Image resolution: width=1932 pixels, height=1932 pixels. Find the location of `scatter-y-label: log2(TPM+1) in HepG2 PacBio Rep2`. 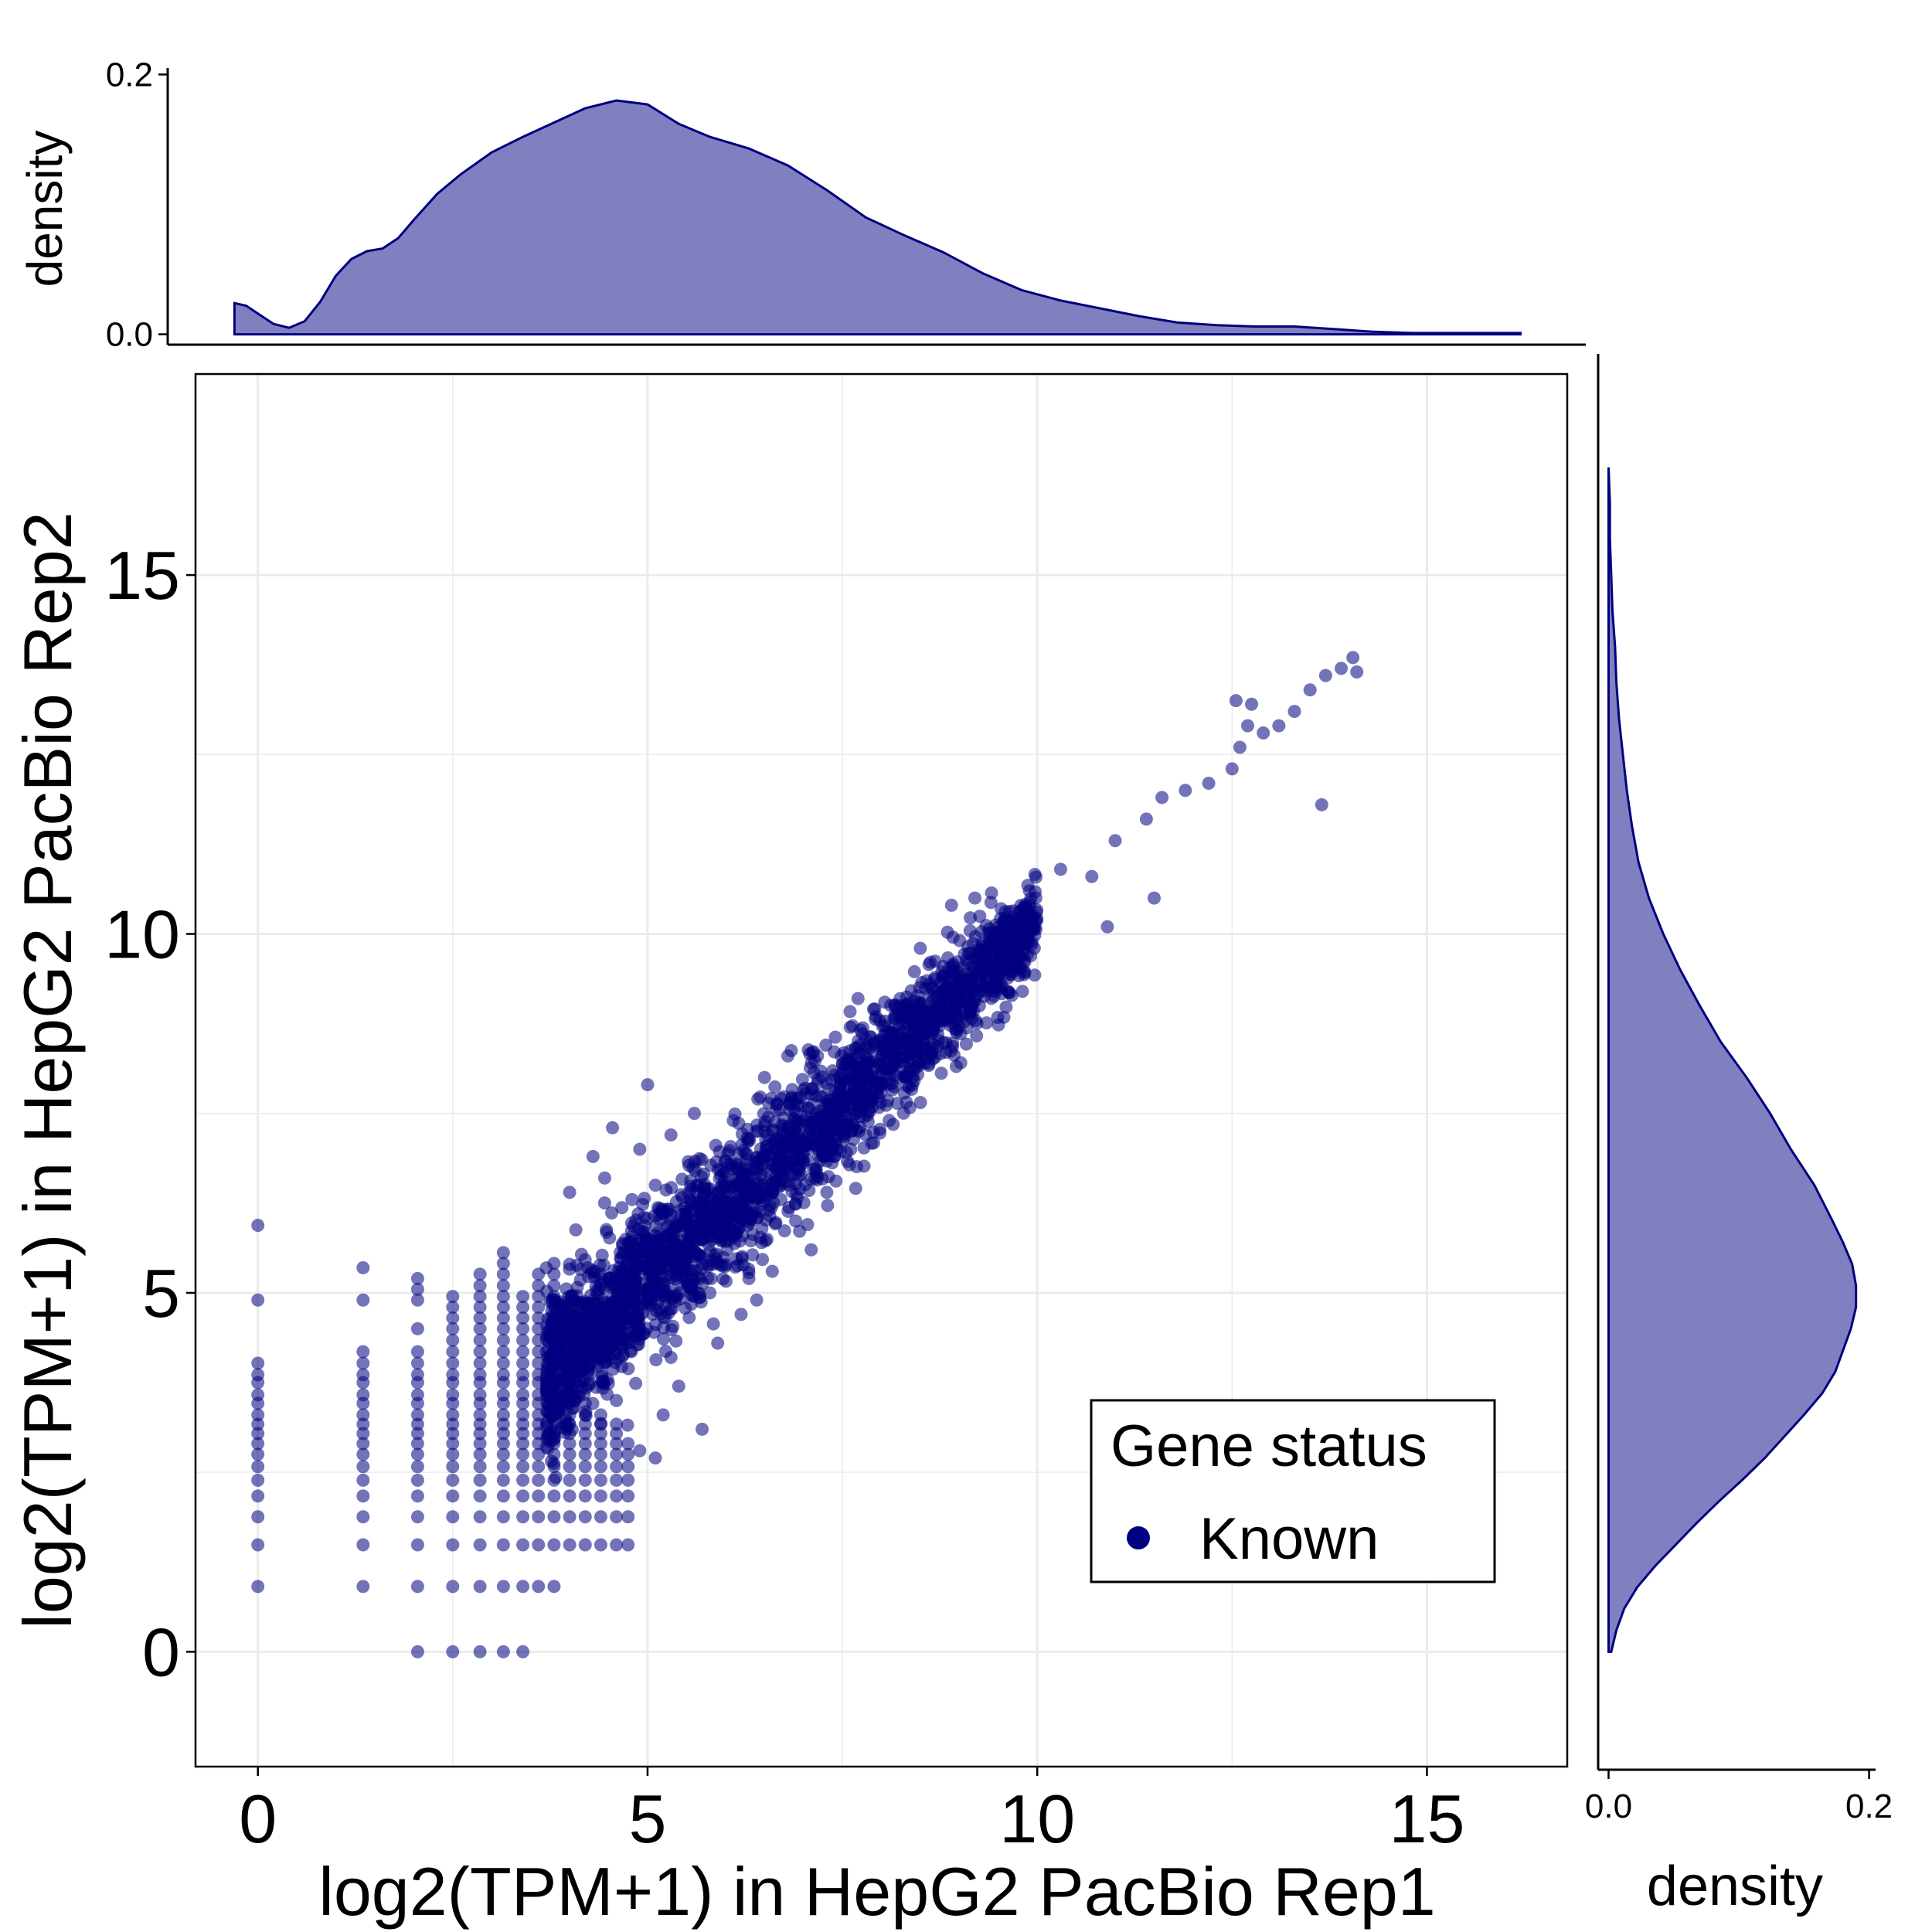

scatter-y-label: log2(TPM+1) in HepG2 PacBio Rep2 is located at coordinates (47, 1070).